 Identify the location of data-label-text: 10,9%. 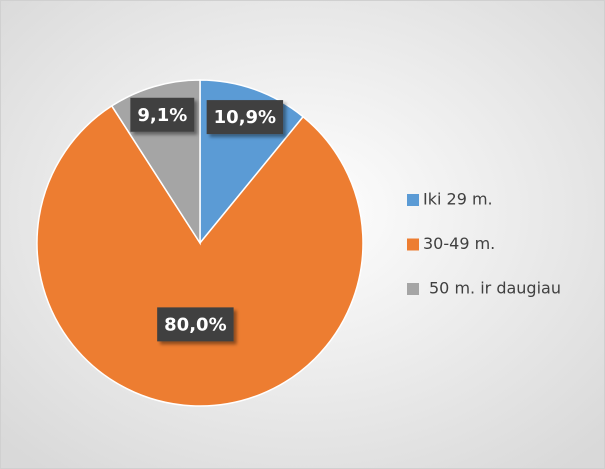
(245, 117).